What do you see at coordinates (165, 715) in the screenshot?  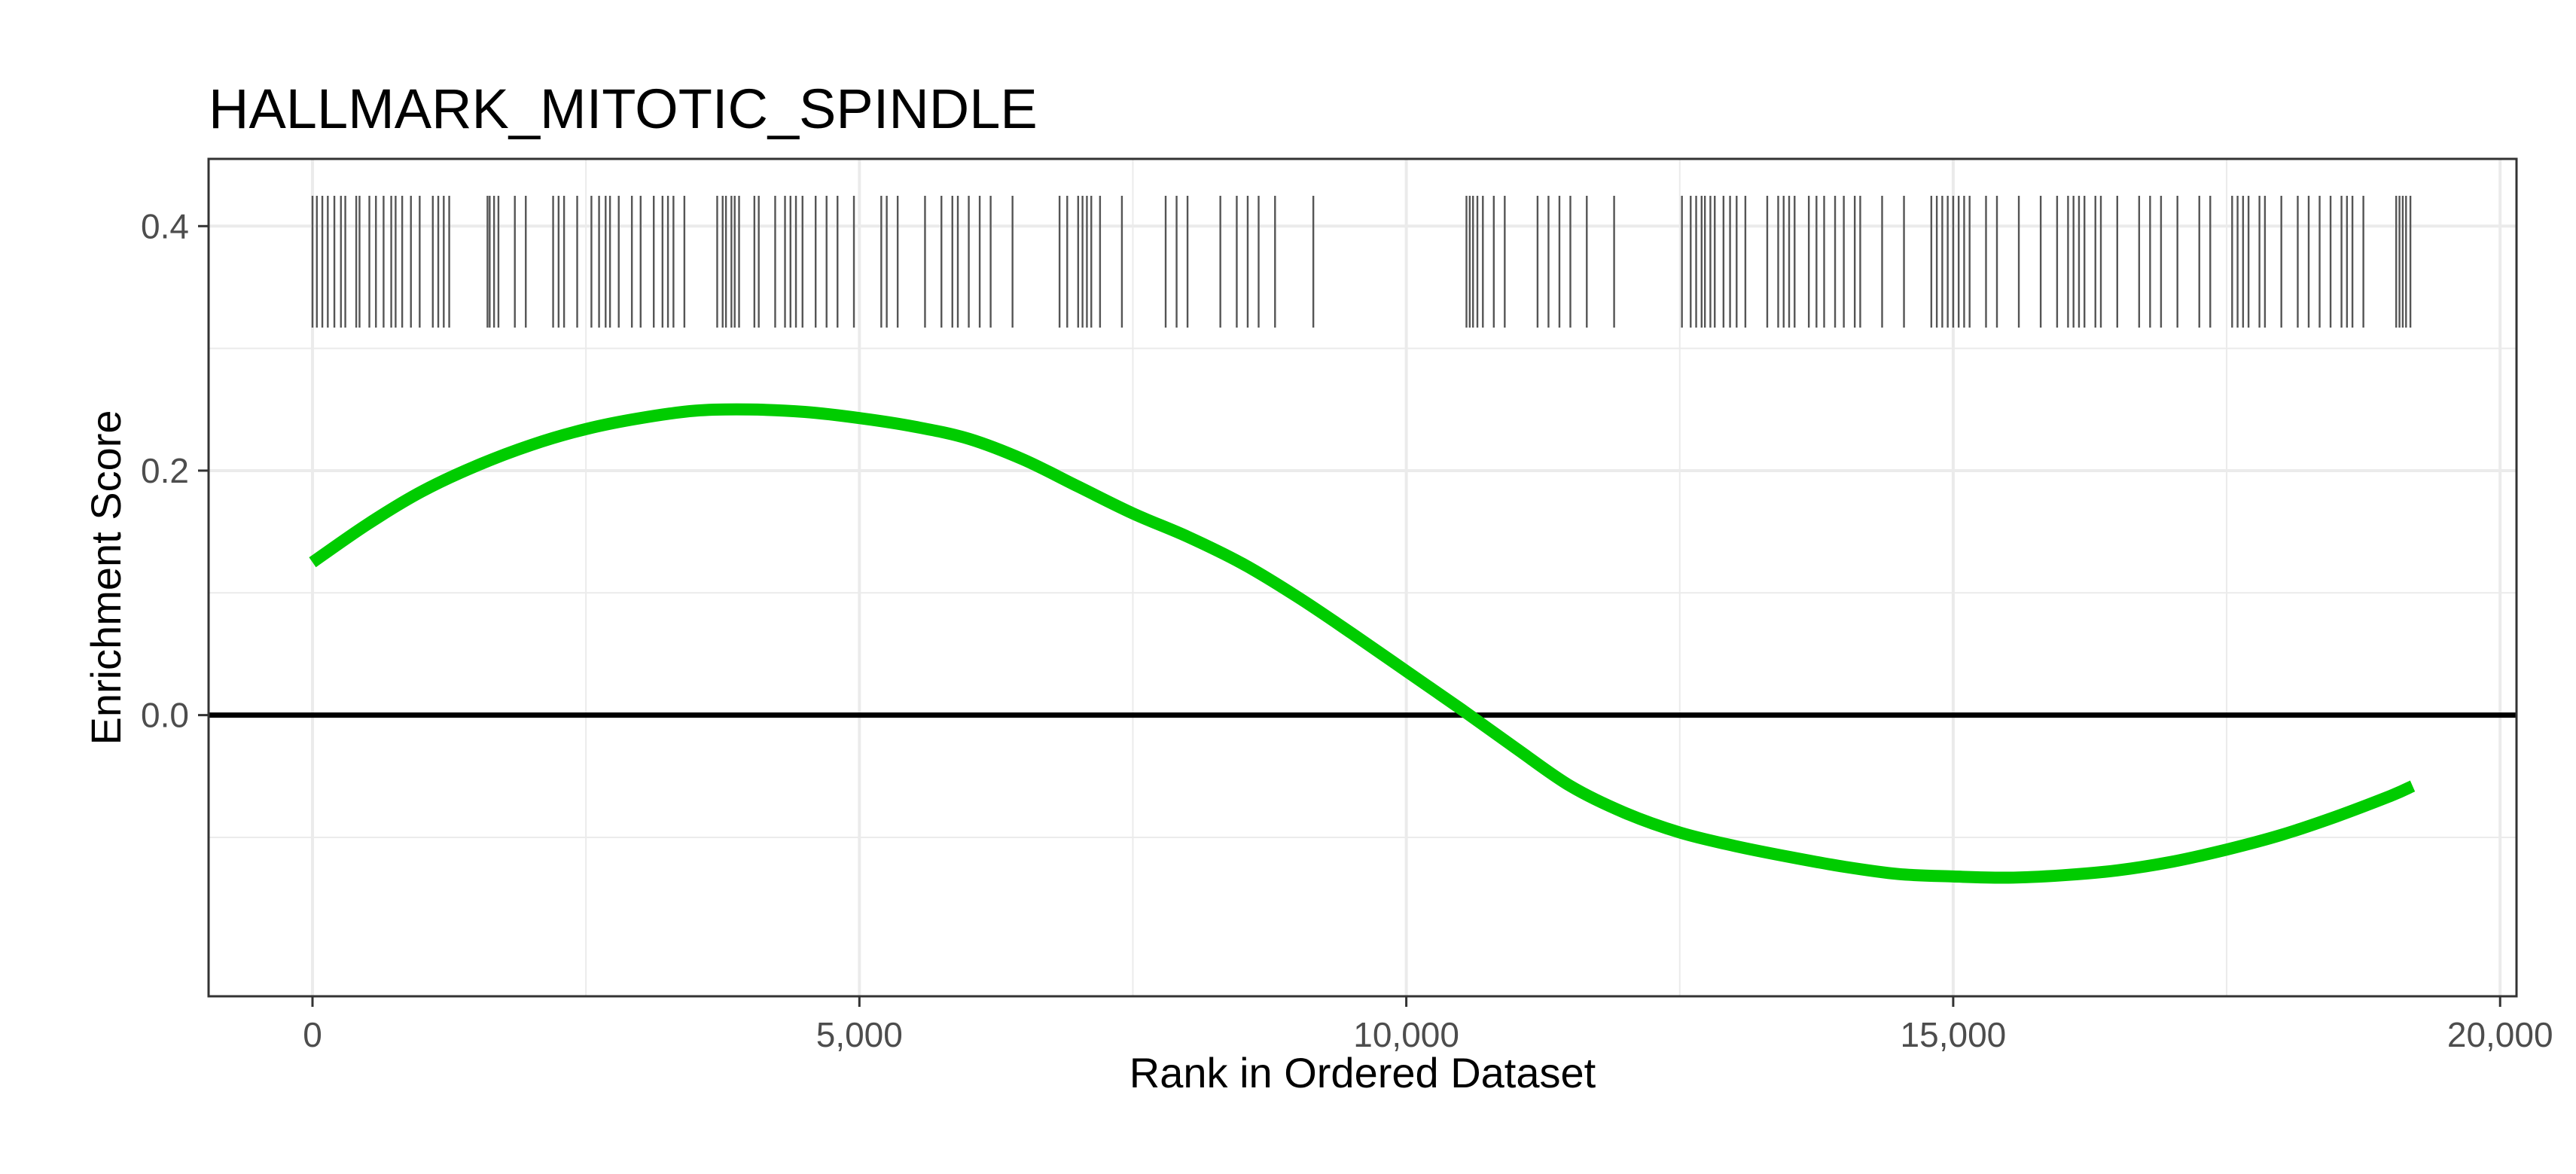 I see `y-tick-label: 0.0` at bounding box center [165, 715].